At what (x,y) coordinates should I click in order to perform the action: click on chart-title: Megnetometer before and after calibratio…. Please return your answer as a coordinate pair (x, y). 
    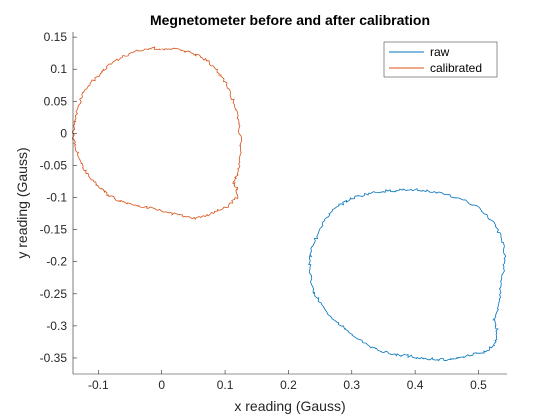
    Looking at the image, I should click on (290, 20).